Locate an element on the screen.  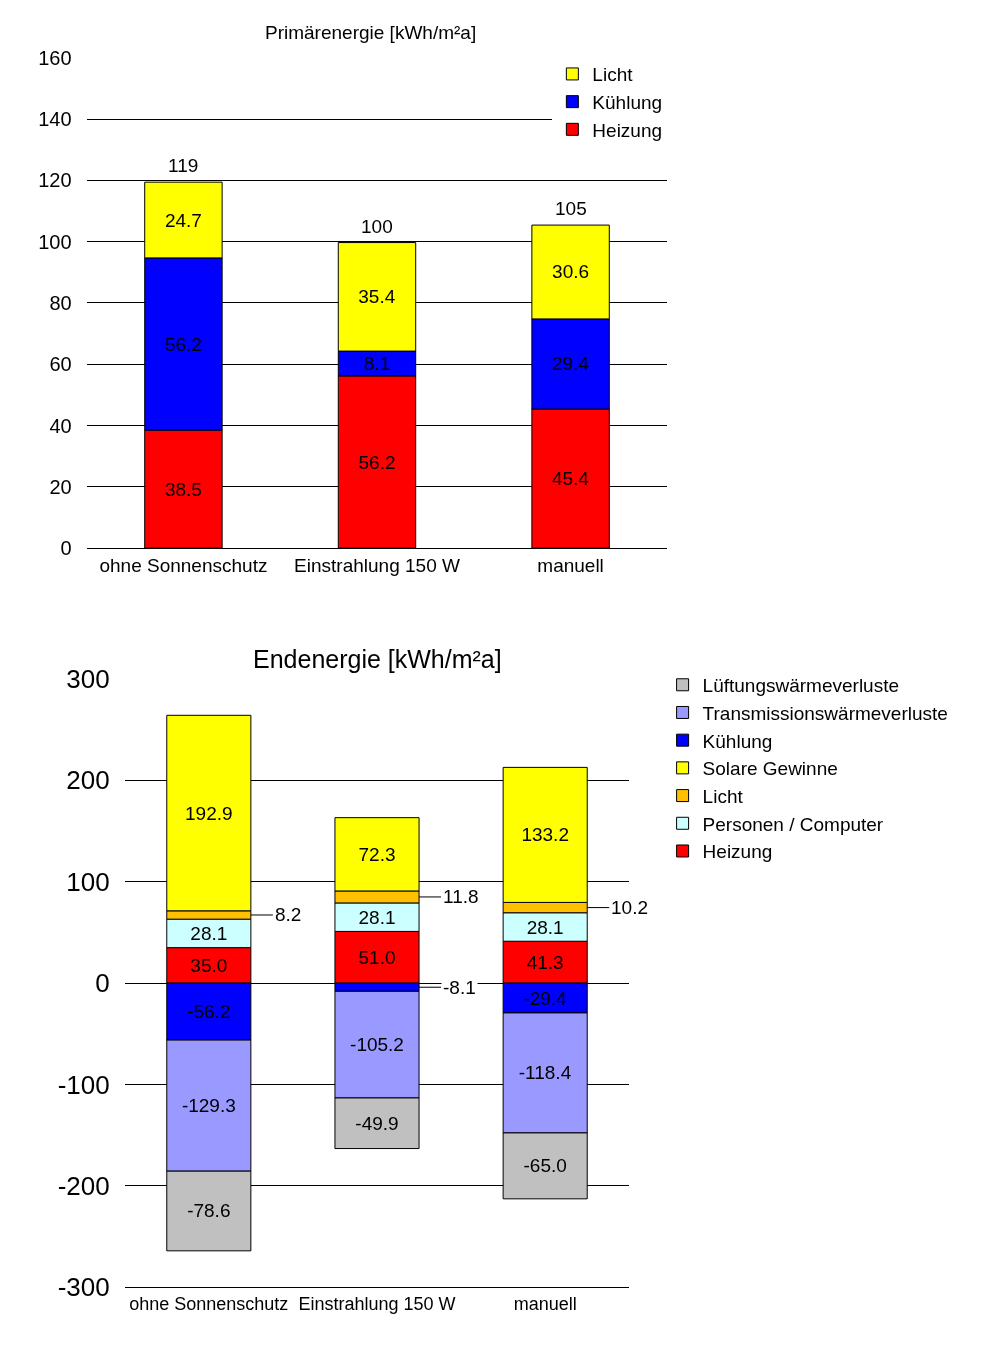
data-label: 35.0 is located at coordinates (209, 965).